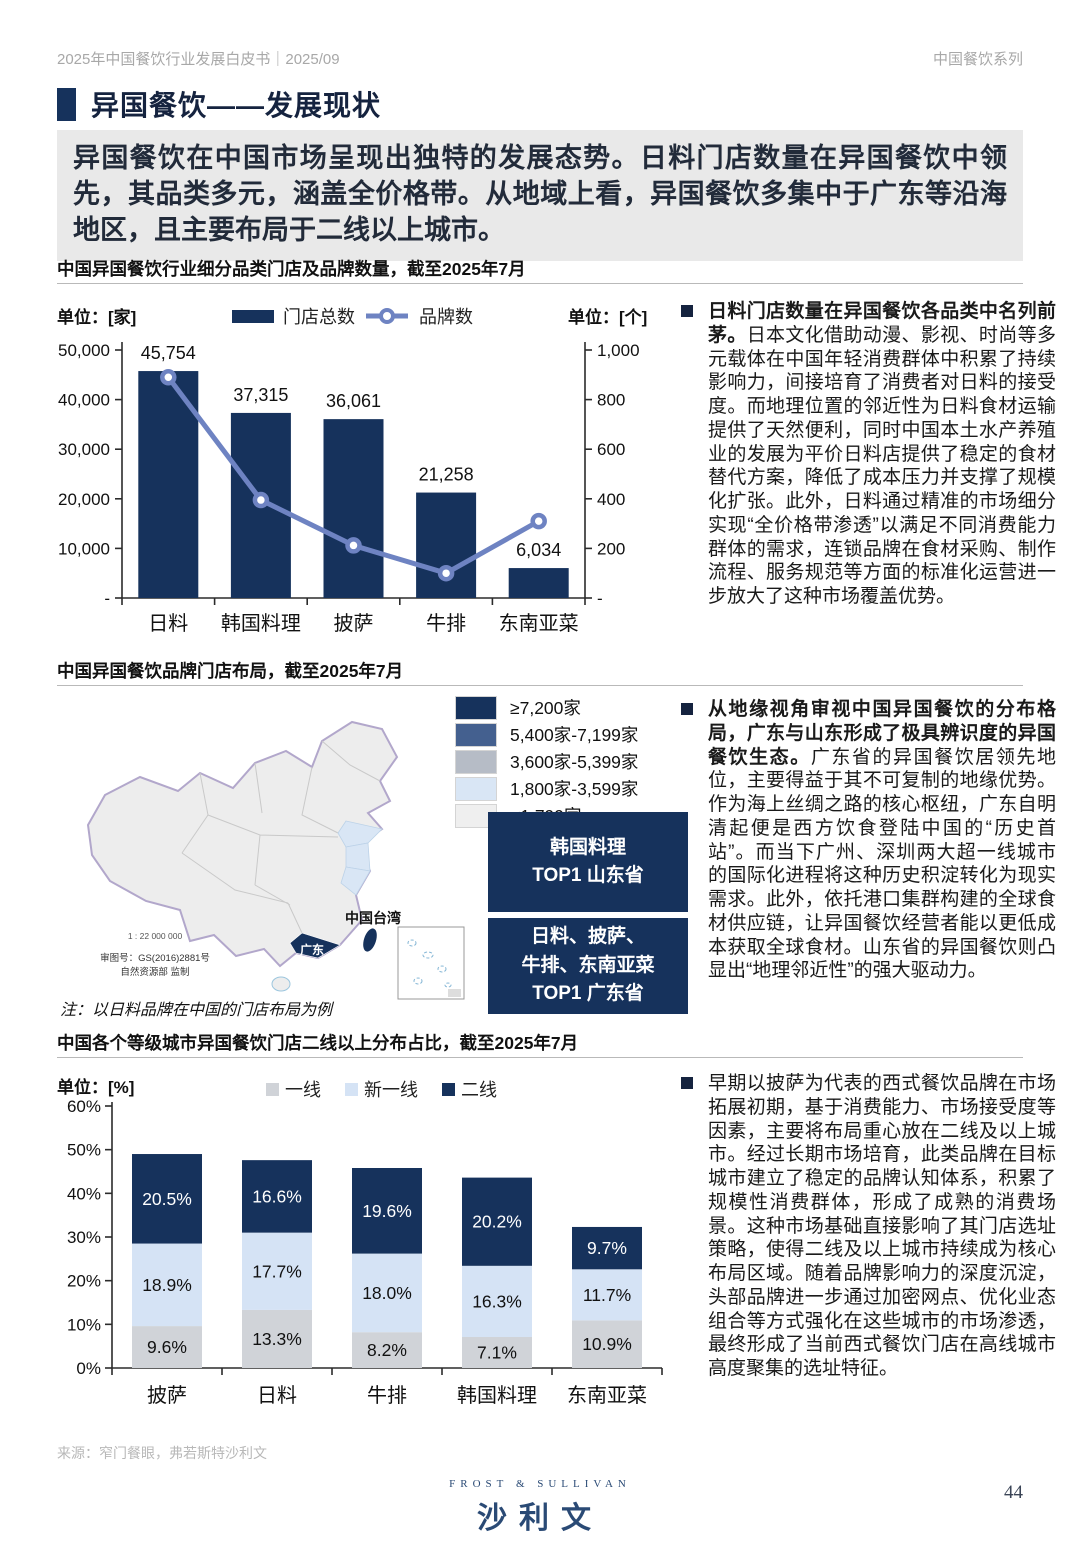 Image resolution: width=1080 pixels, height=1560 pixels. What do you see at coordinates (611, 499) in the screenshot?
I see `svg-text: 400` at bounding box center [611, 499].